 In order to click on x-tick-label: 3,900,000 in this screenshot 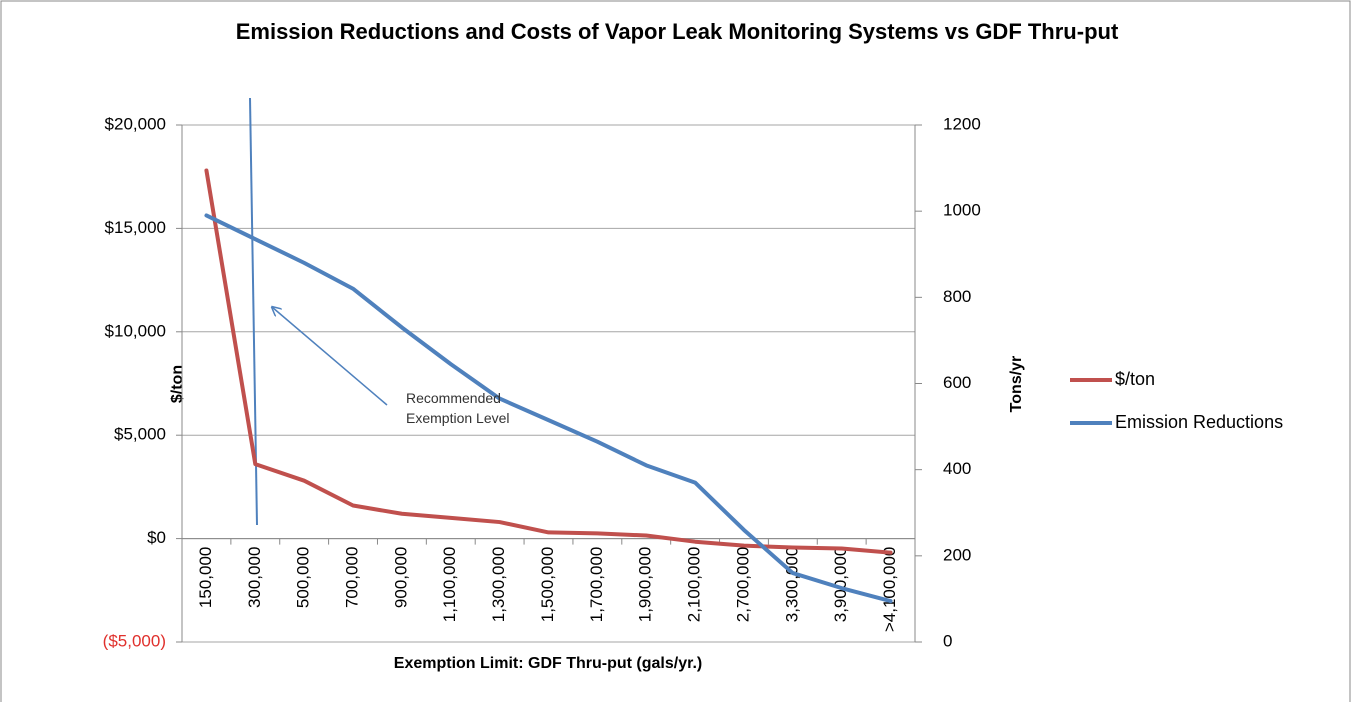, I will do `click(840, 585)`.